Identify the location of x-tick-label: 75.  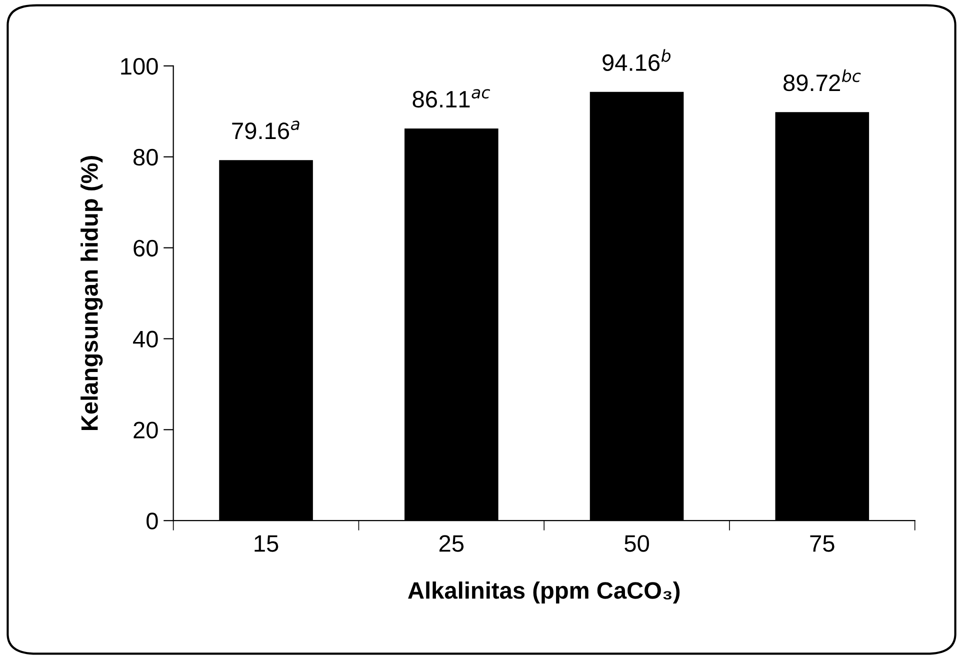
(822, 543).